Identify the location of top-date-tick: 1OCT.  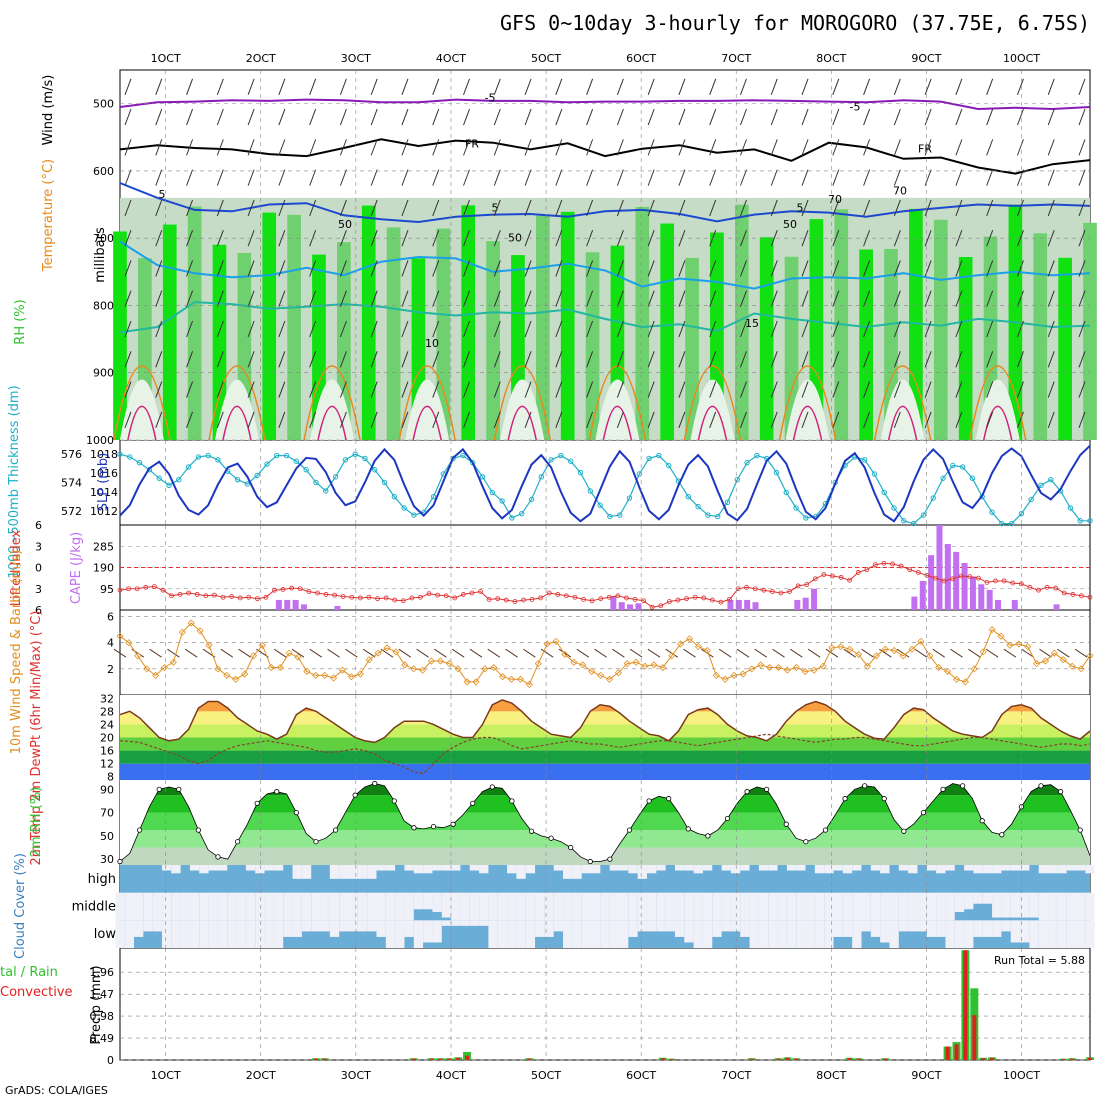
(166, 58).